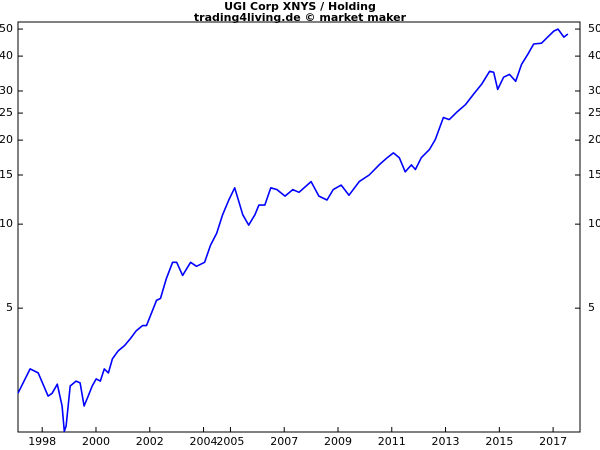 The height and width of the screenshot is (450, 600). Describe the element at coordinates (594, 55) in the screenshot. I see `y-tick-label-right: 40` at that location.